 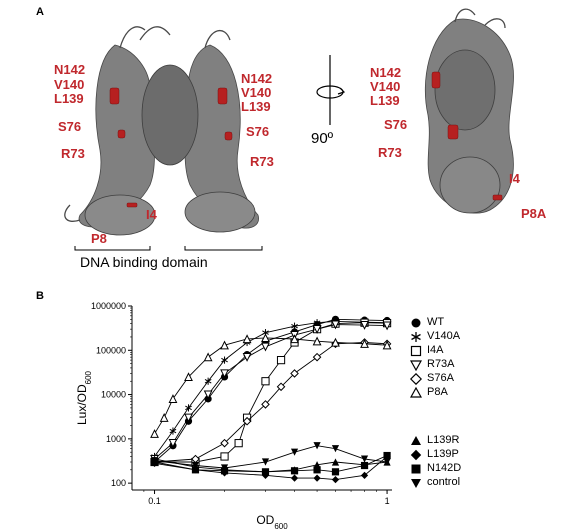 What do you see at coordinates (271, 402) in the screenshot?
I see `series-line-s76a` at bounding box center [271, 402].